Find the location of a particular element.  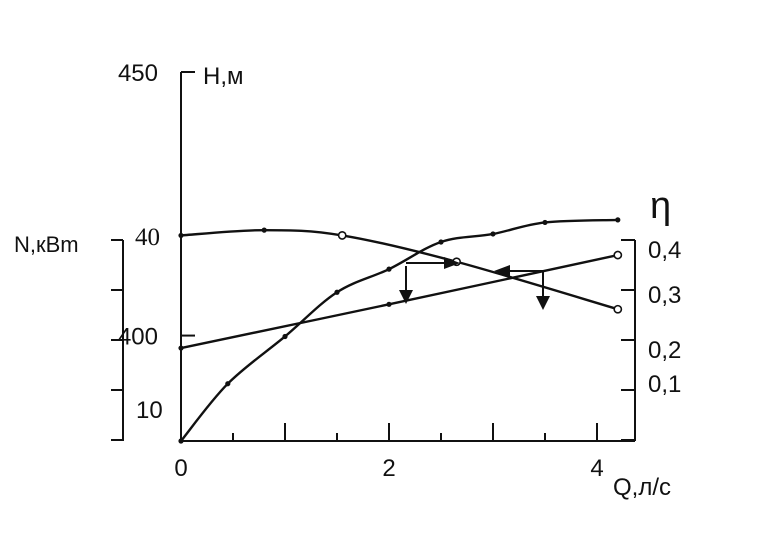

axis-arrow-left is located at coordinates (429, 280).